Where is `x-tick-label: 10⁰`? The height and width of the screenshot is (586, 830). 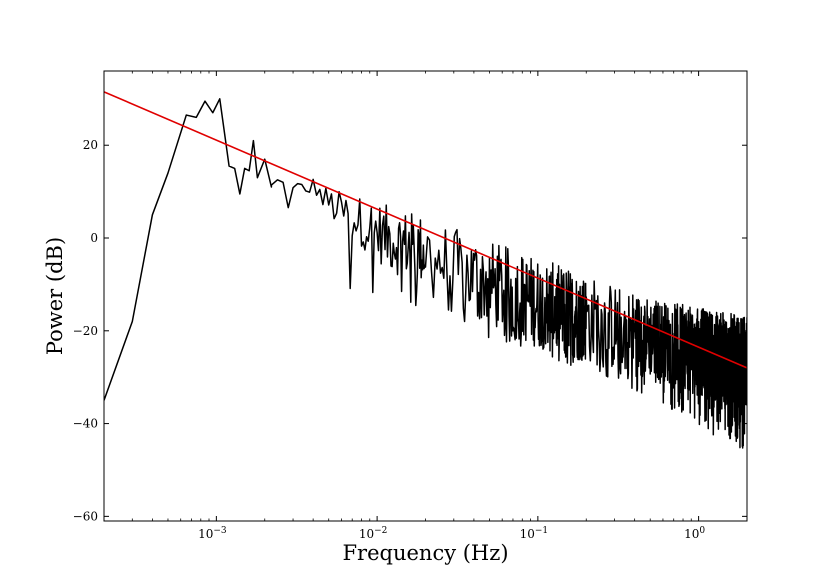 x-tick-label: 10⁰ is located at coordinates (694, 533).